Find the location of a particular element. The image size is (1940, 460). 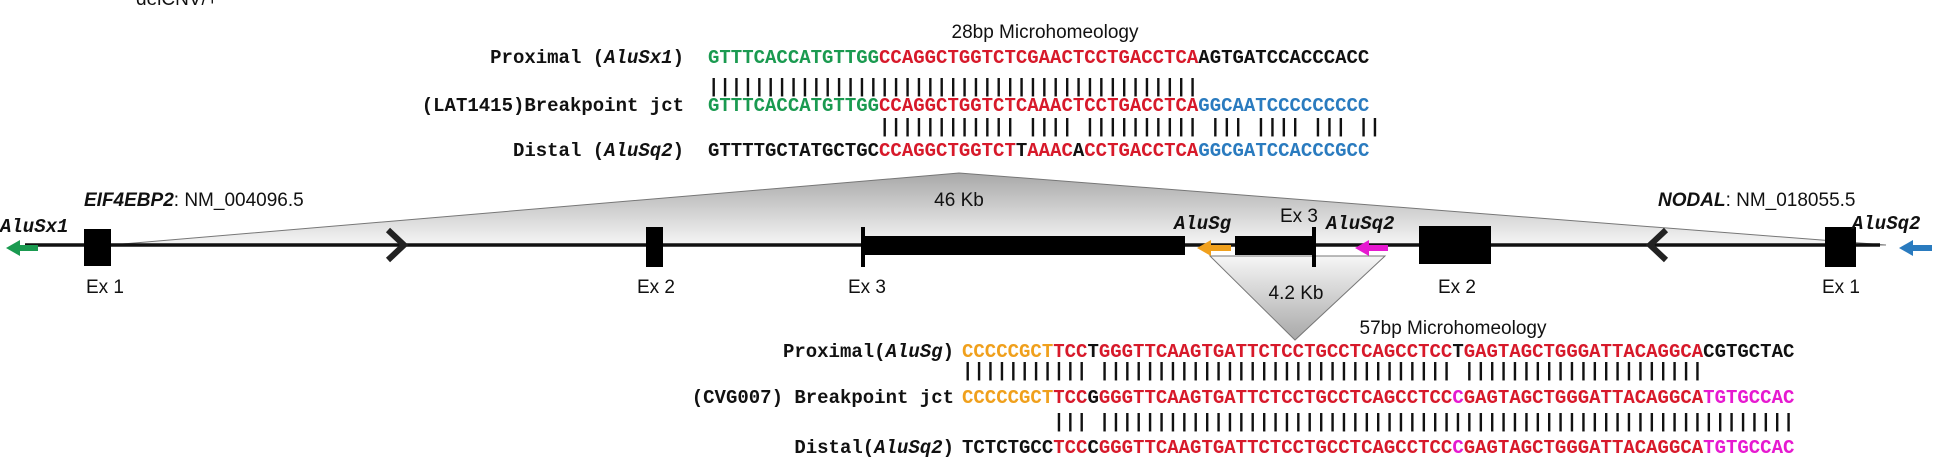

sequence-segment: A is located at coordinates (1079, 151).